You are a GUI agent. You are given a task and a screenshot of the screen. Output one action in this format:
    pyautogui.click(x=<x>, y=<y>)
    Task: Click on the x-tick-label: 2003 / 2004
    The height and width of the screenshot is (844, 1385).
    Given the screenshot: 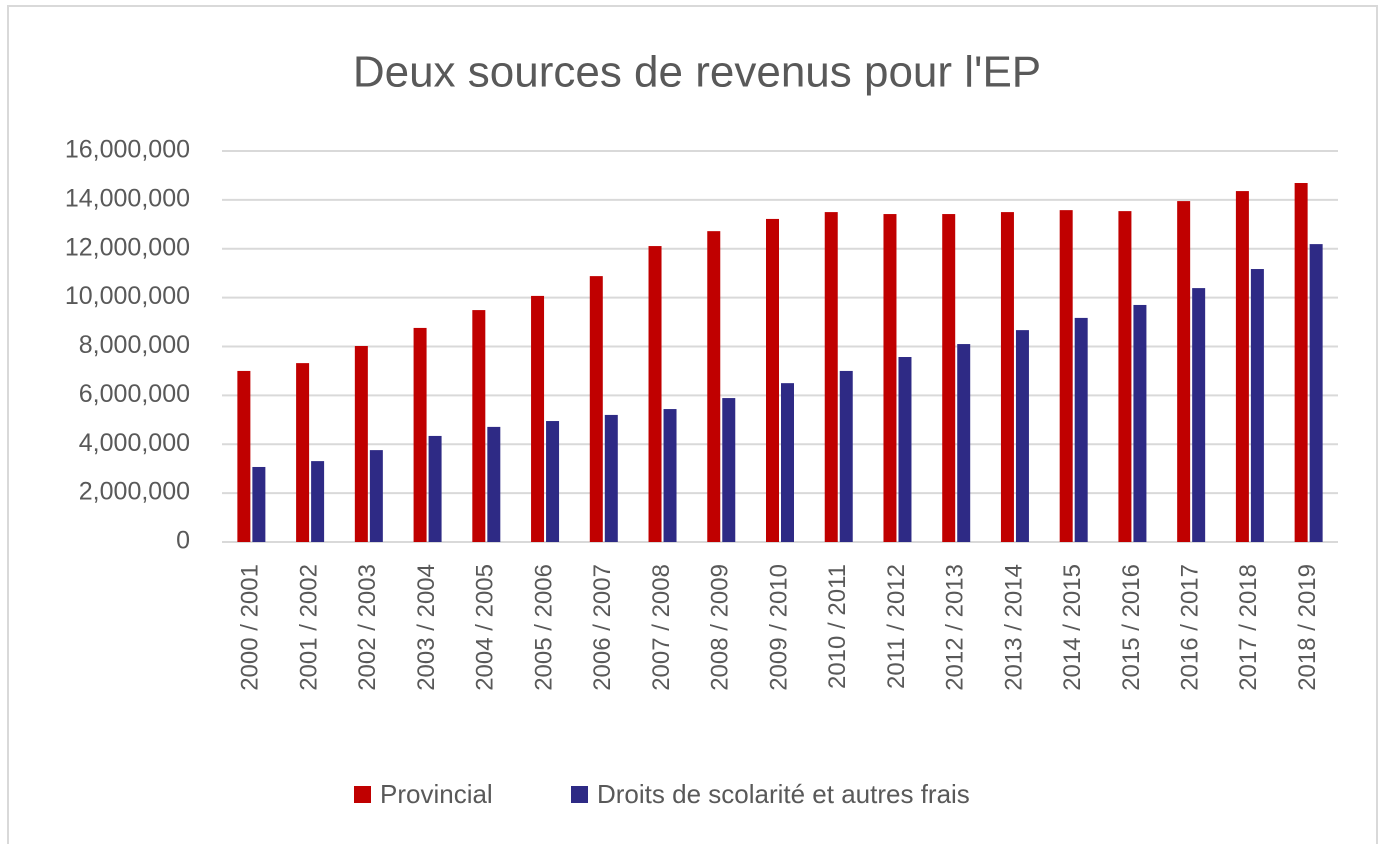 What is the action you would take?
    pyautogui.click(x=426, y=627)
    